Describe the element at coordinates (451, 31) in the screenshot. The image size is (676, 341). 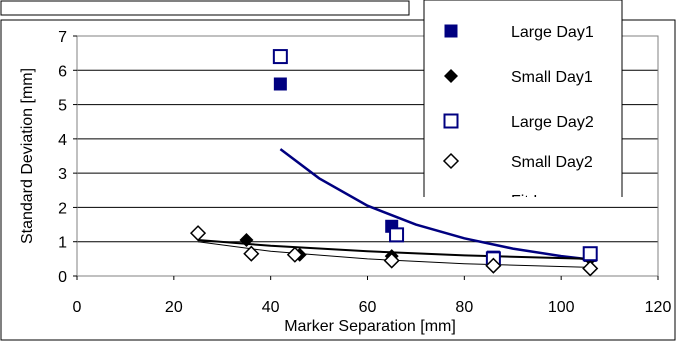
I see `legend-marker-square-filled` at that location.